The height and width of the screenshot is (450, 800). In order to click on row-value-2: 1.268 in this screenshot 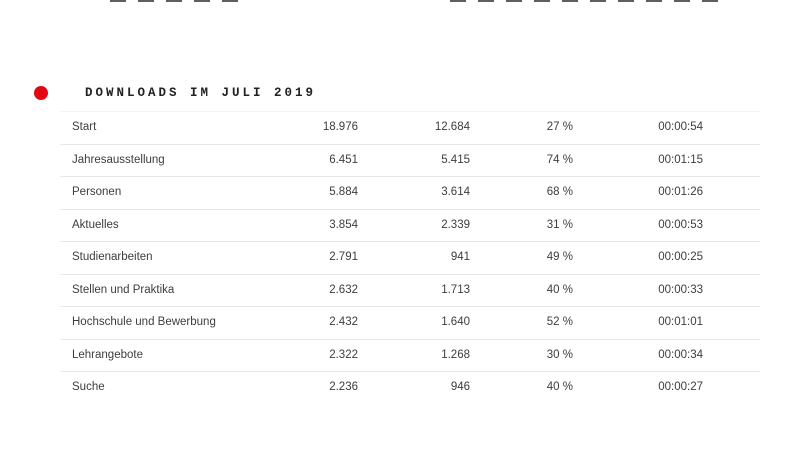, I will do `click(455, 354)`.